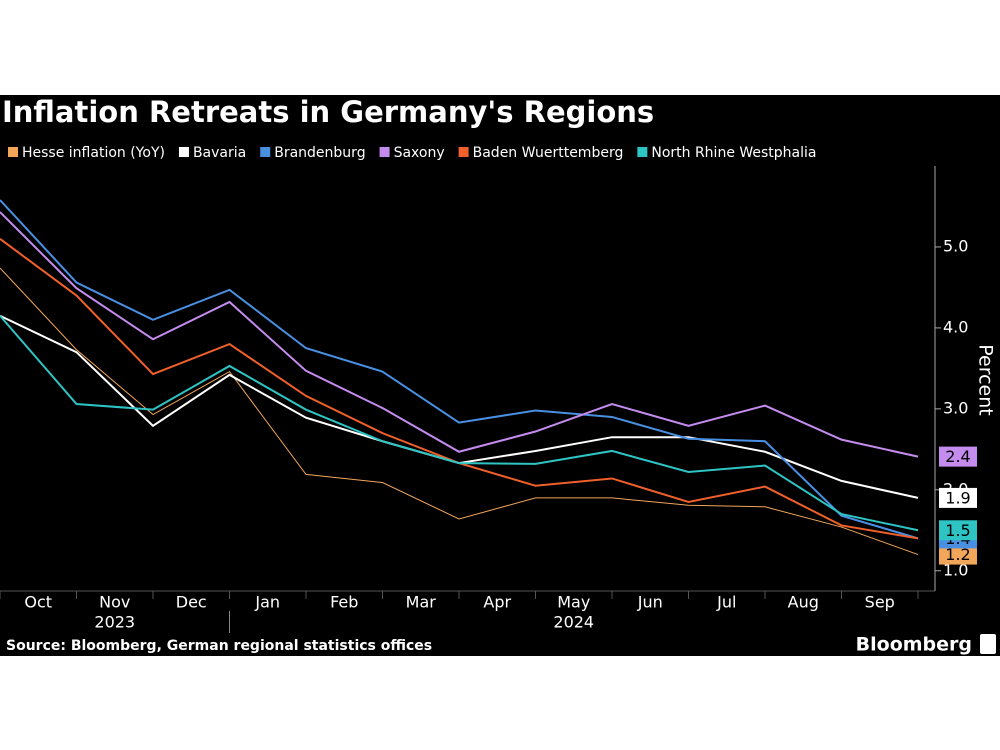 Image resolution: width=1000 pixels, height=750 pixels. I want to click on y-tick-label: 4.0, so click(955, 326).